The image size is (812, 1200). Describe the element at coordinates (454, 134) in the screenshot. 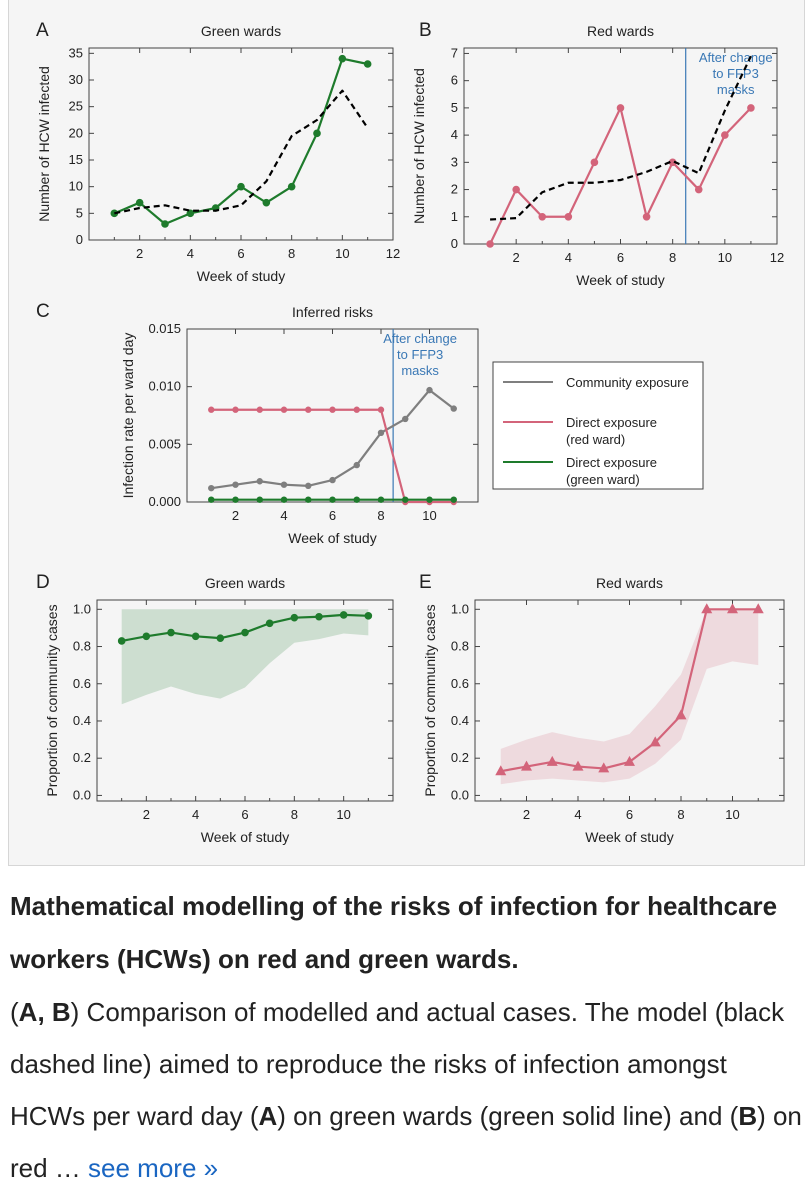

I see `y-tick-label: 4` at that location.